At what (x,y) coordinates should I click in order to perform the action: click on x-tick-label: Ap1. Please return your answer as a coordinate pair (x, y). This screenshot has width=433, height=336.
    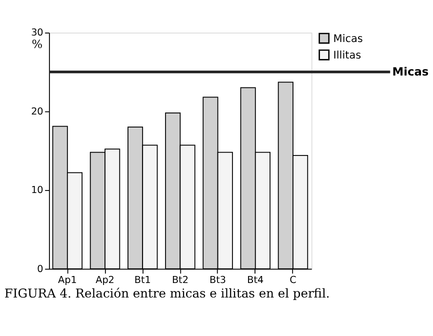
    Looking at the image, I should click on (67, 280).